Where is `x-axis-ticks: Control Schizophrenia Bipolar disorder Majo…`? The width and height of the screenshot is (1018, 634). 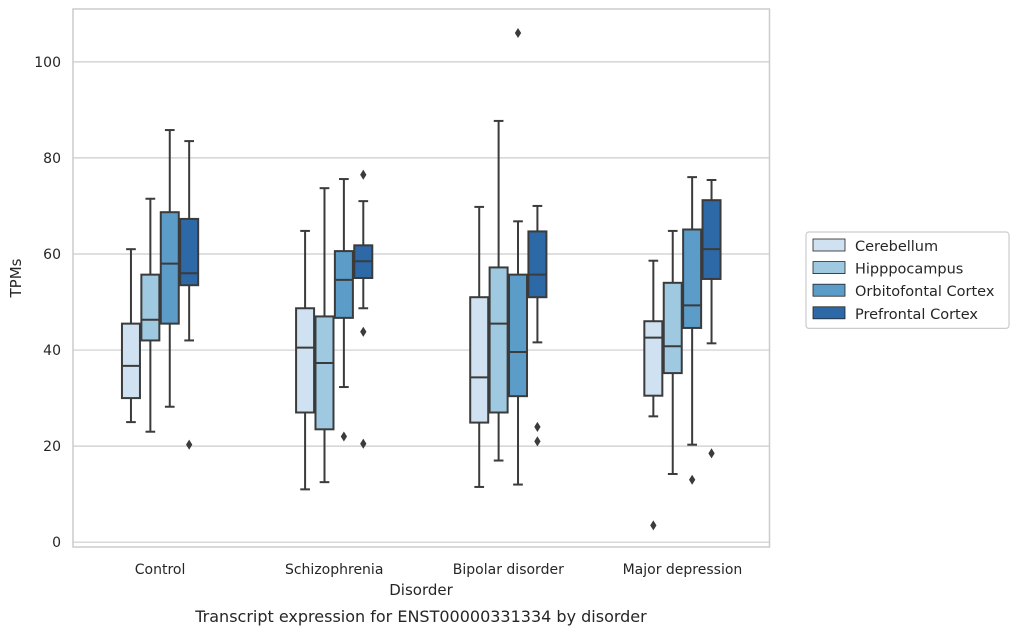
x-axis-ticks: Control Schizophrenia Bipolar disorder Majo… is located at coordinates (439, 570).